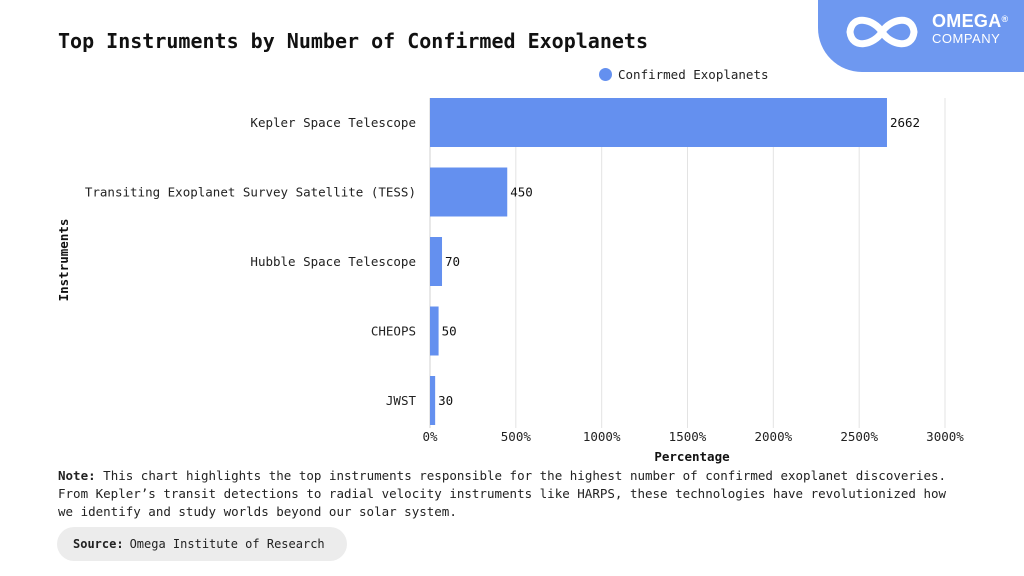  I want to click on logo-text: OMEGA® COMPANY, so click(970, 30).